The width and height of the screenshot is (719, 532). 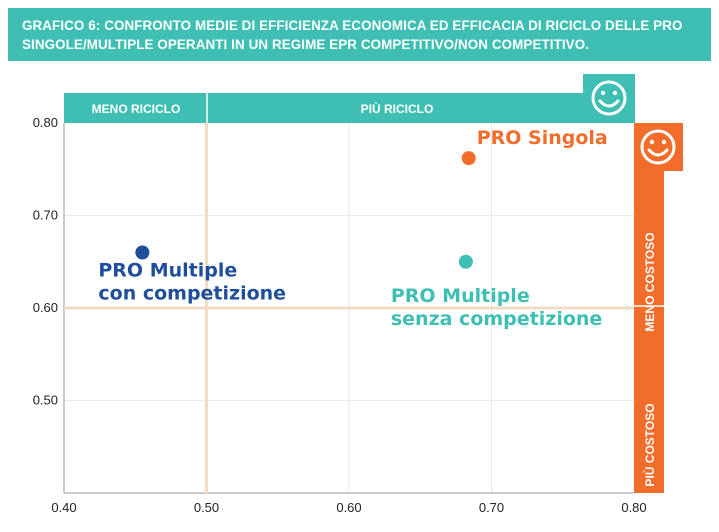 What do you see at coordinates (496, 319) in the screenshot?
I see `data-point-label: senza competizione` at bounding box center [496, 319].